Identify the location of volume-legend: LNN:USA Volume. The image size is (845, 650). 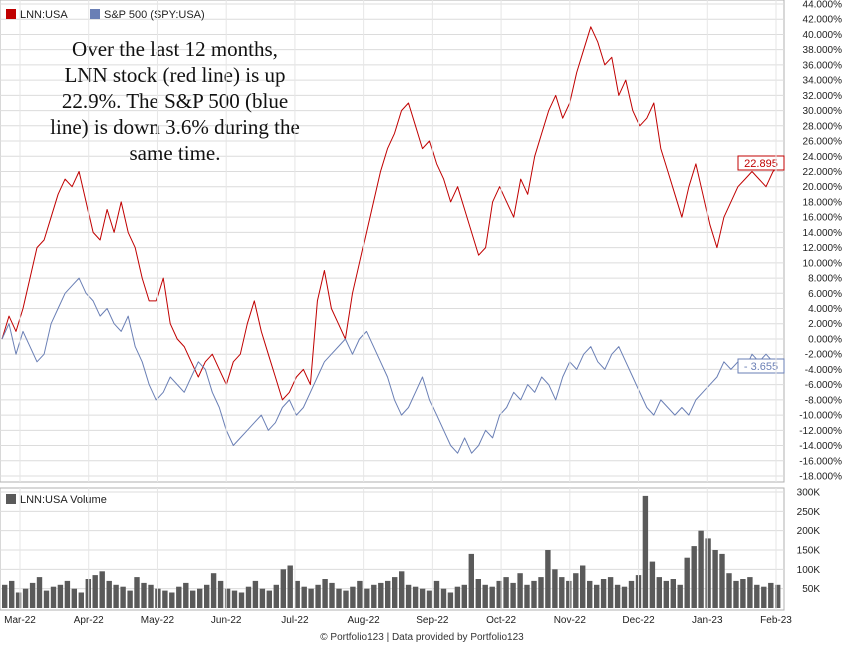
(56, 500).